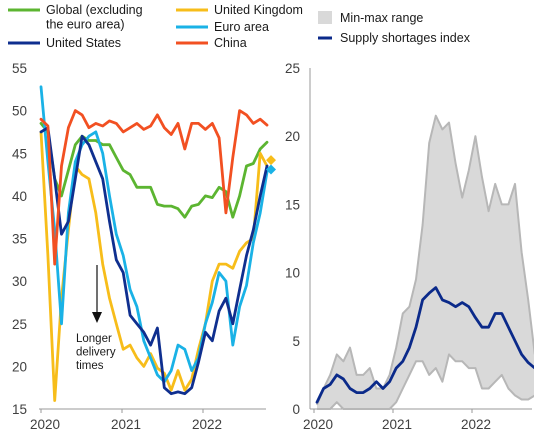 This screenshot has height=433, width=534. What do you see at coordinates (45, 424) in the screenshot?
I see `left-x-tick-label: 2020` at bounding box center [45, 424].